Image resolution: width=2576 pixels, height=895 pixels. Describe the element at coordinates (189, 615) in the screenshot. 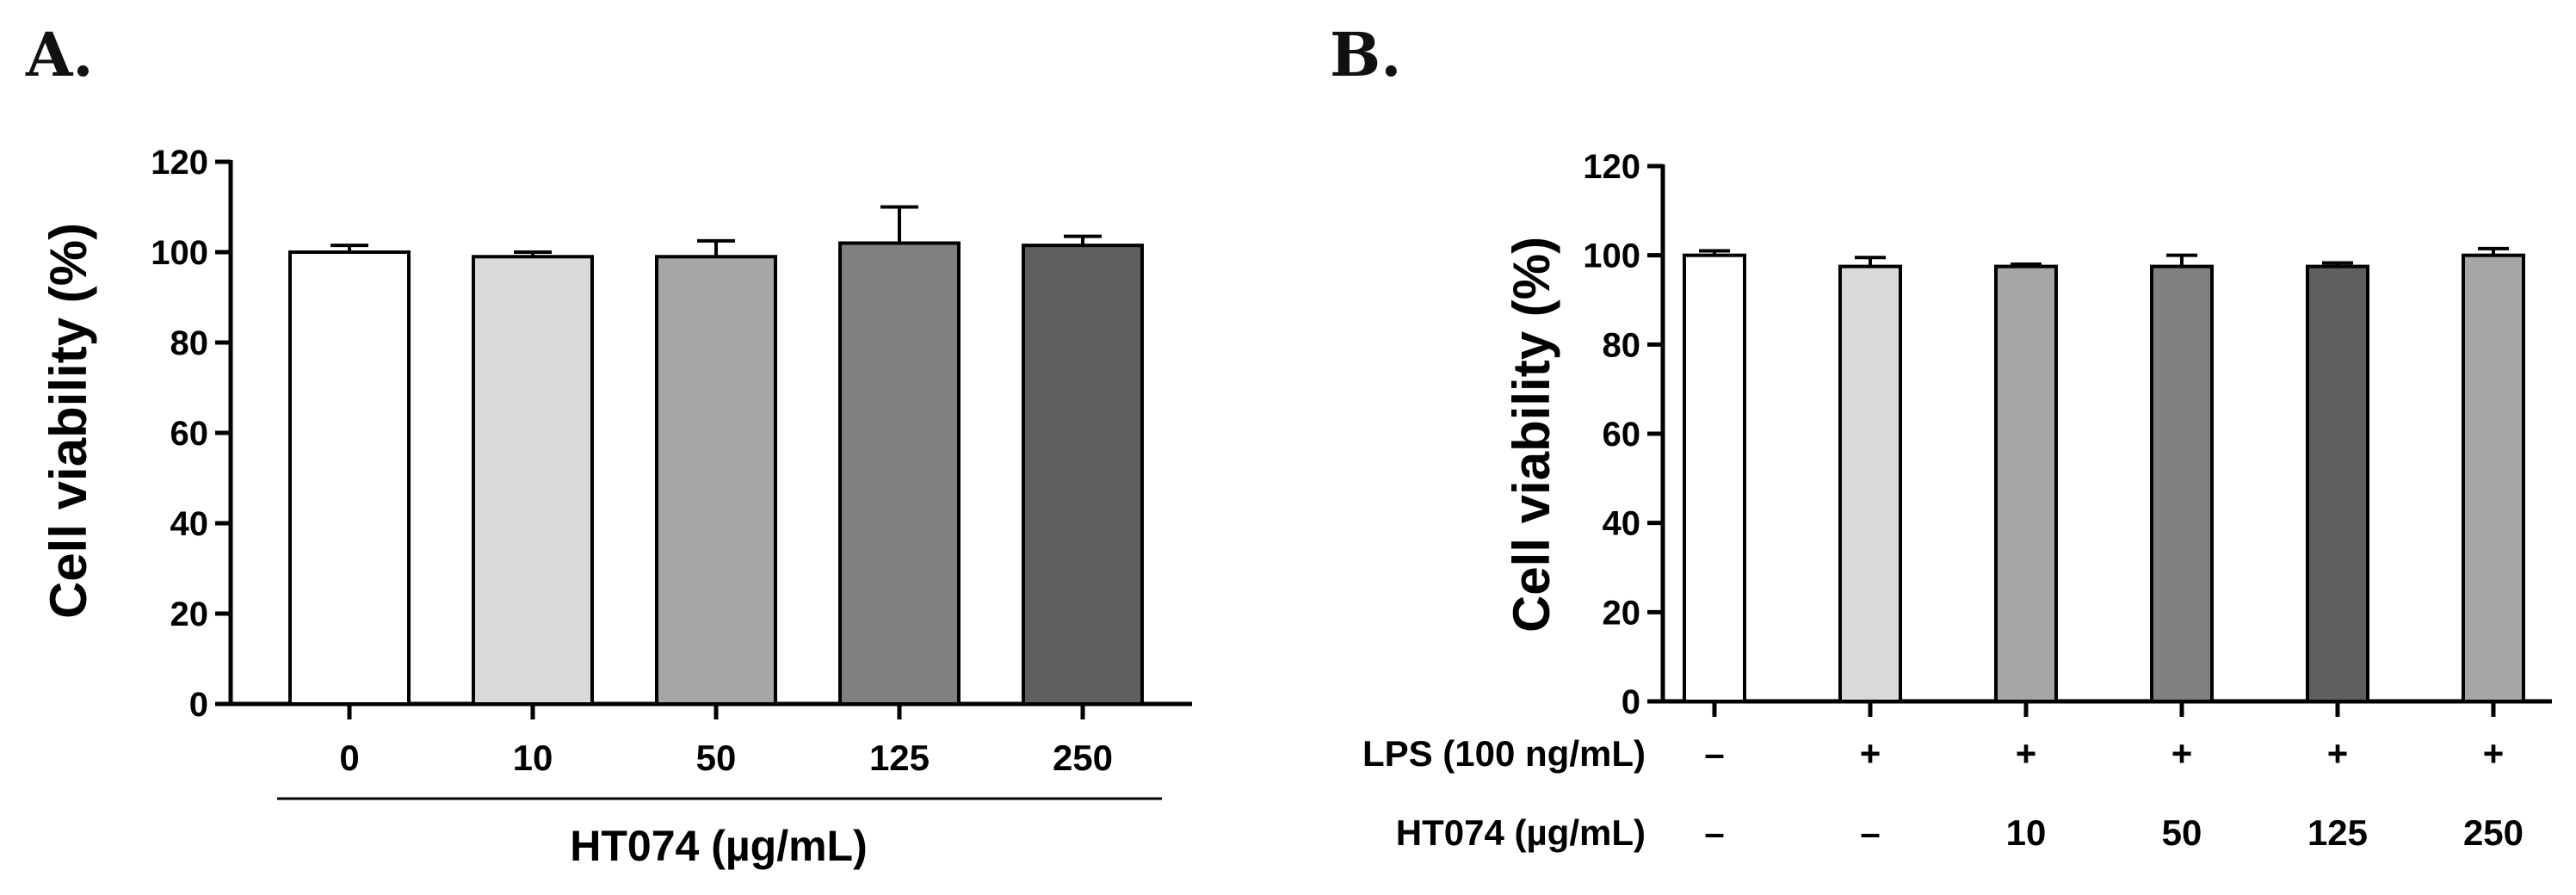

I see `panel-a-y-tick-label: 20` at that location.